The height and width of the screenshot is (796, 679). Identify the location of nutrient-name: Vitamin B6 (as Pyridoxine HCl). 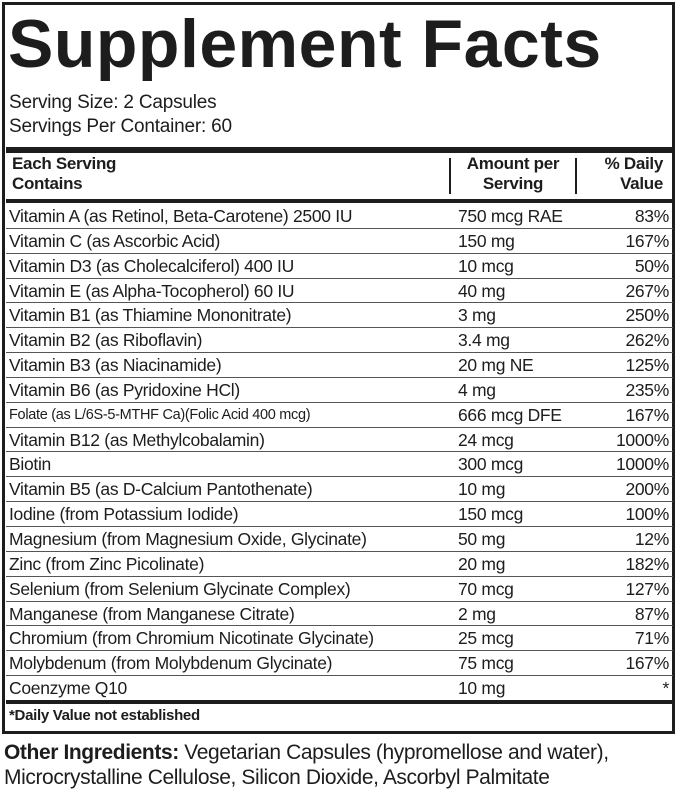
(124, 389).